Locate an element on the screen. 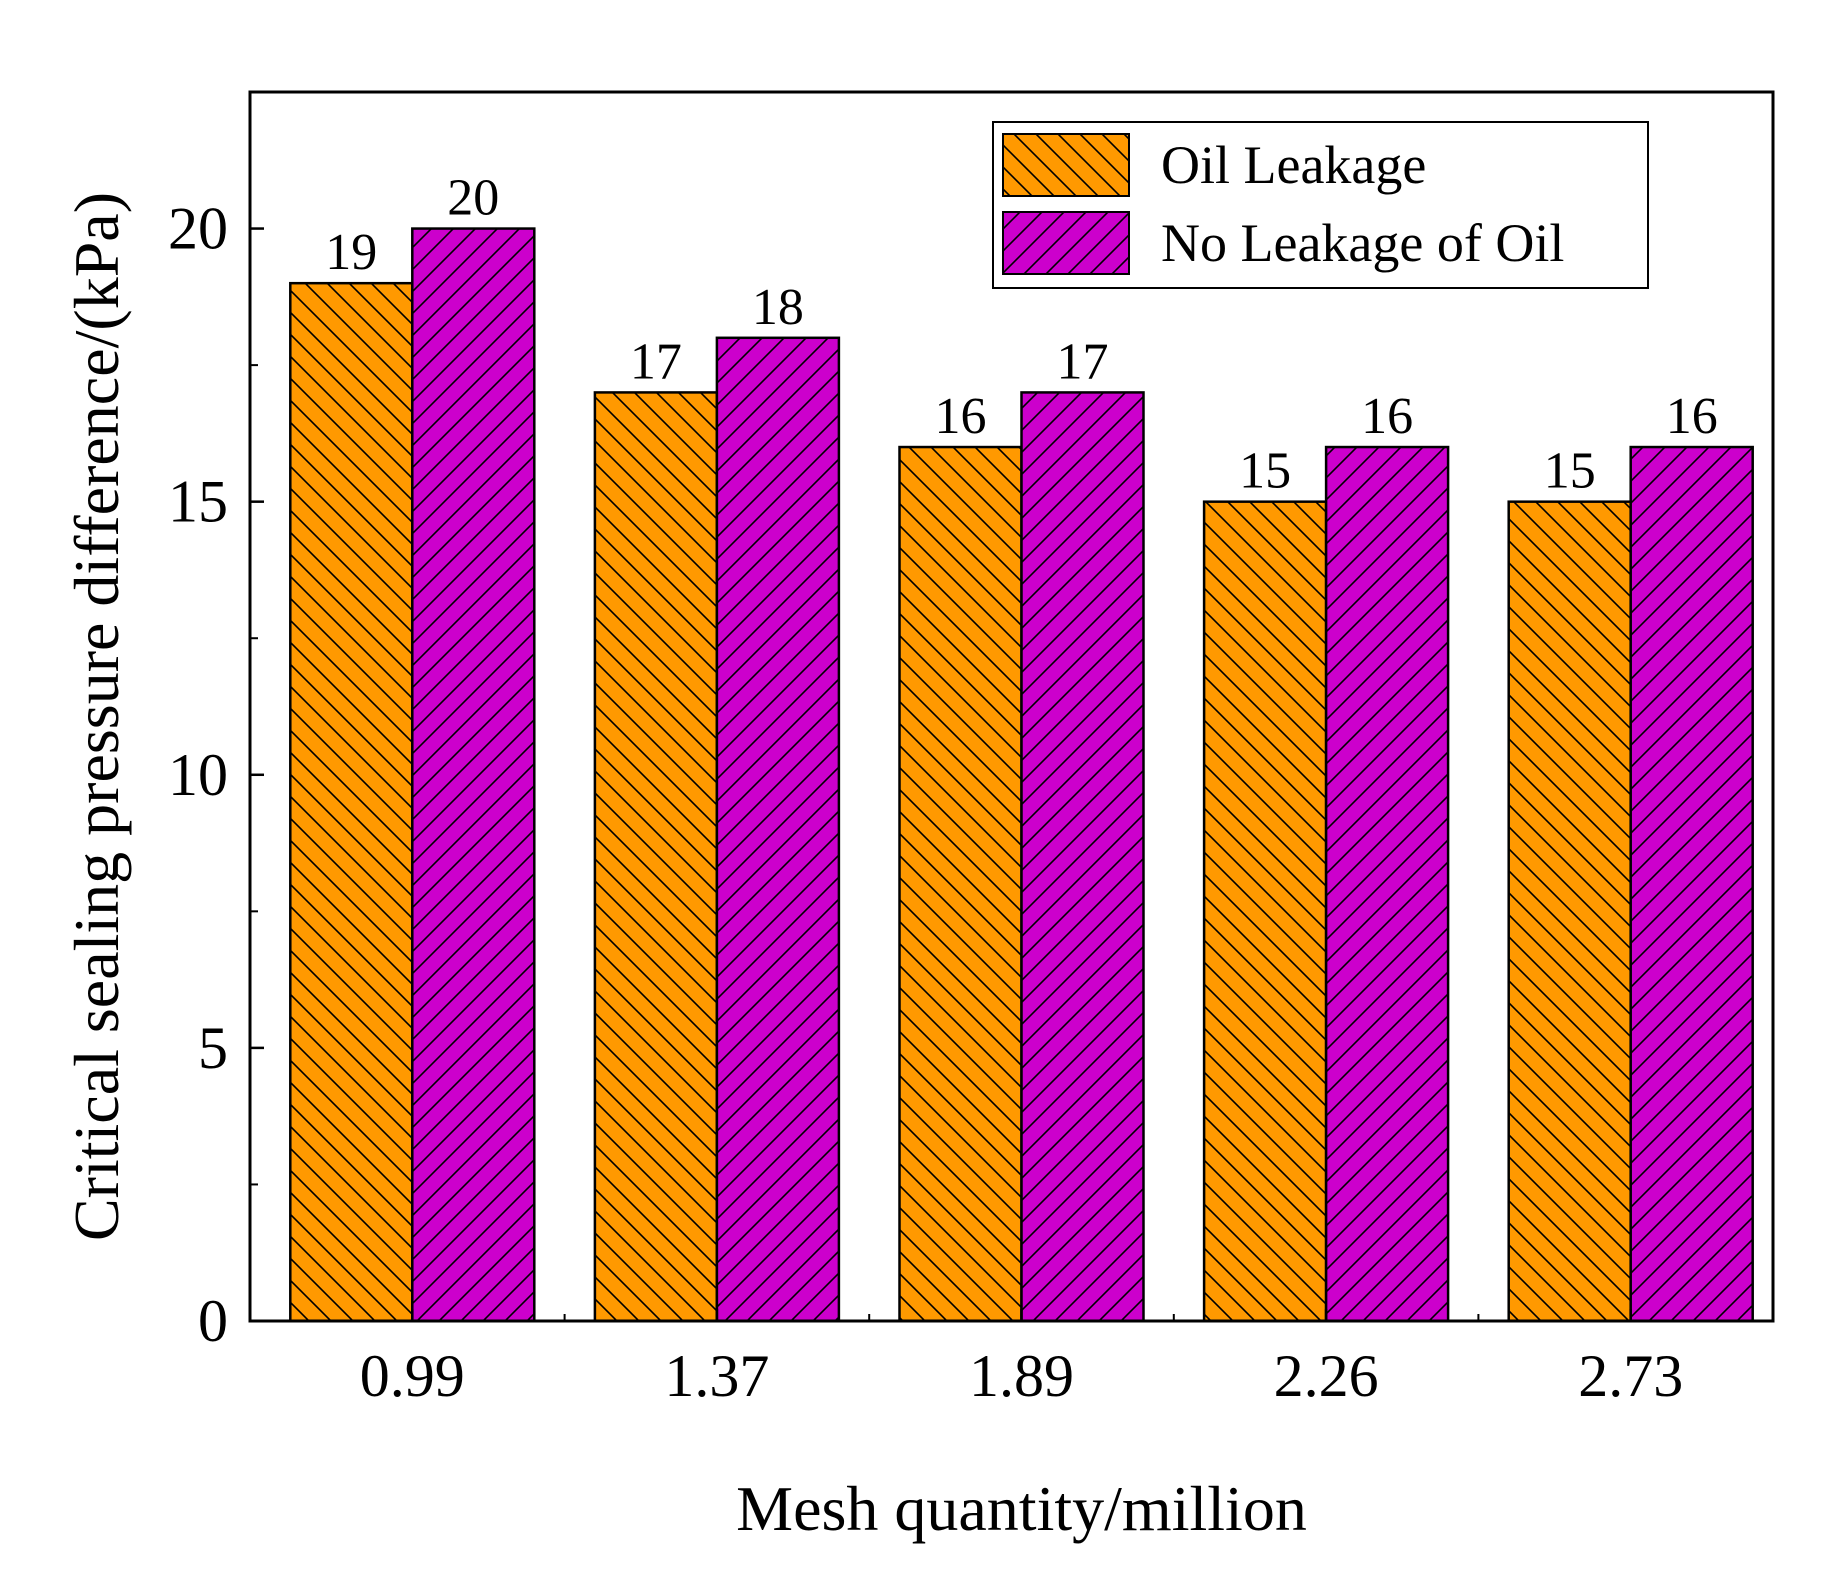 Image resolution: width=1822 pixels, height=1576 pixels. y-tick-label-20: 20 is located at coordinates (198, 229).